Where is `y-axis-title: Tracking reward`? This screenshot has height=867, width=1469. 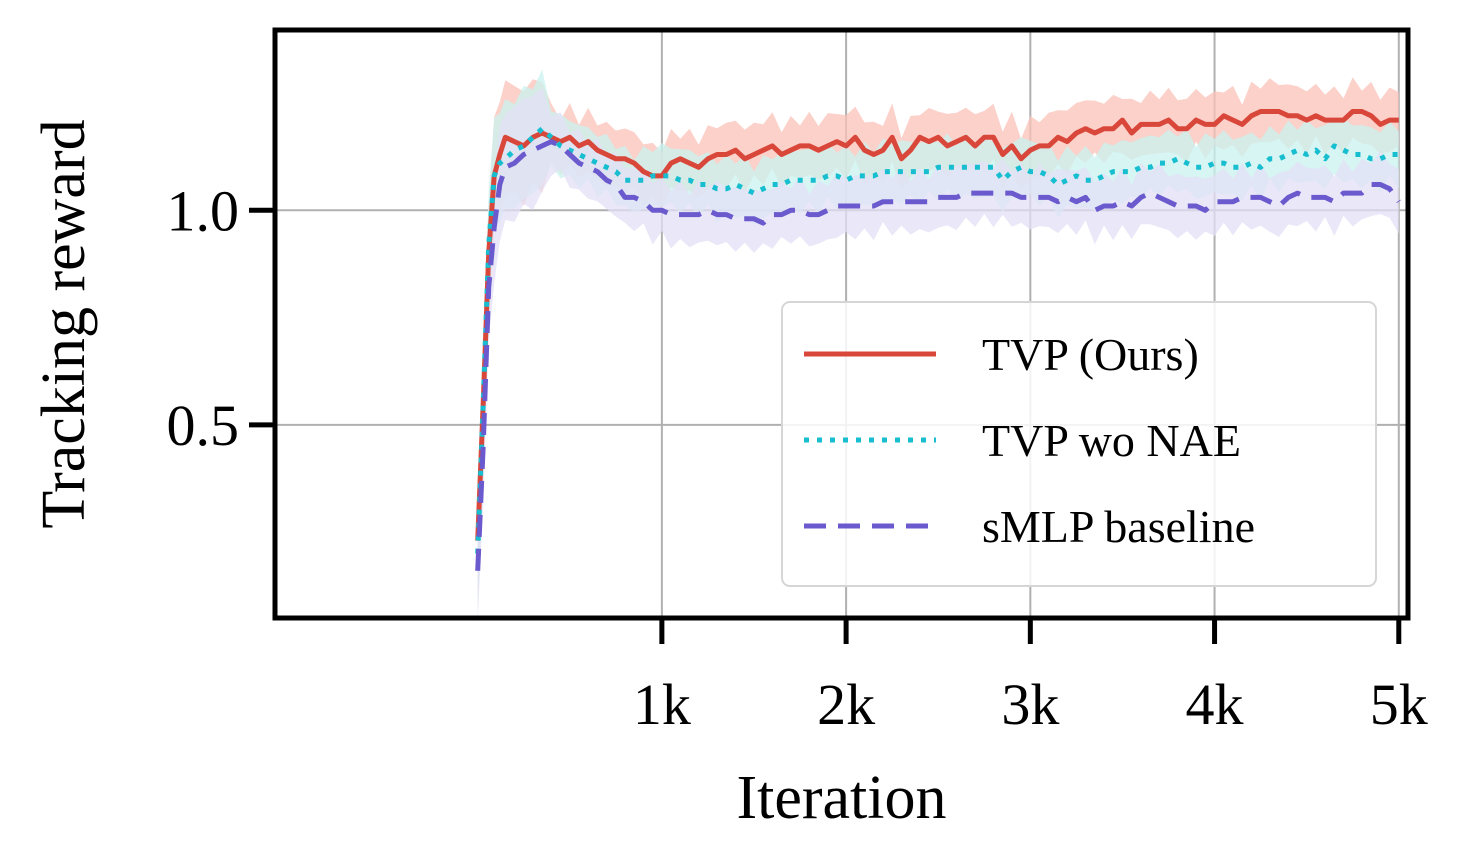 y-axis-title: Tracking reward is located at coordinates (64, 323).